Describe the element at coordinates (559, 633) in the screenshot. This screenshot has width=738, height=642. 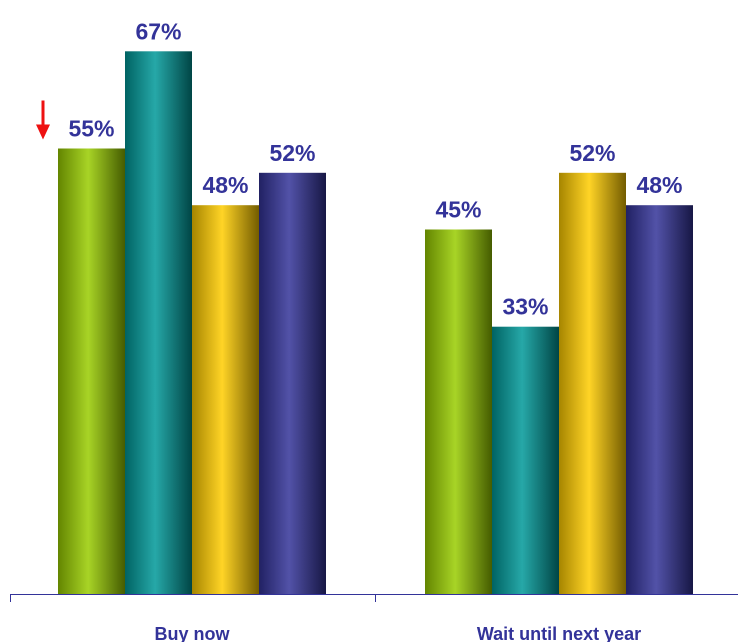
I see `category-label: Wait until next year` at that location.